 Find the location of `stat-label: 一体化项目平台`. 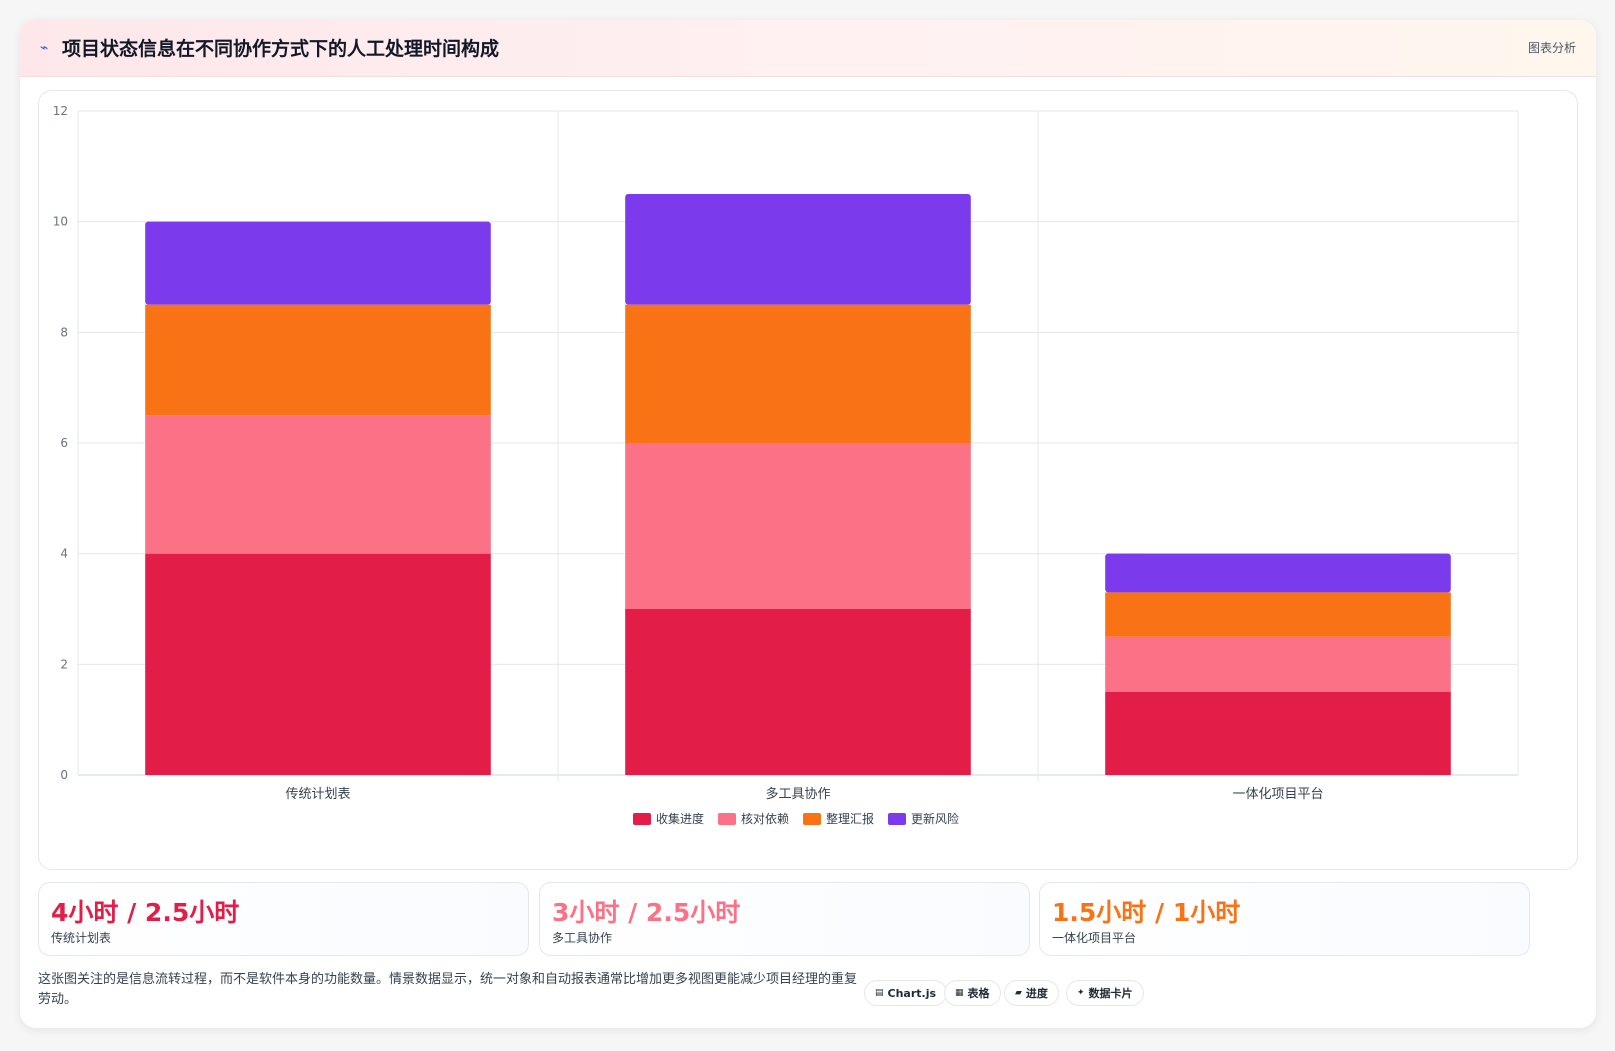

stat-label: 一体化项目平台 is located at coordinates (1094, 938).